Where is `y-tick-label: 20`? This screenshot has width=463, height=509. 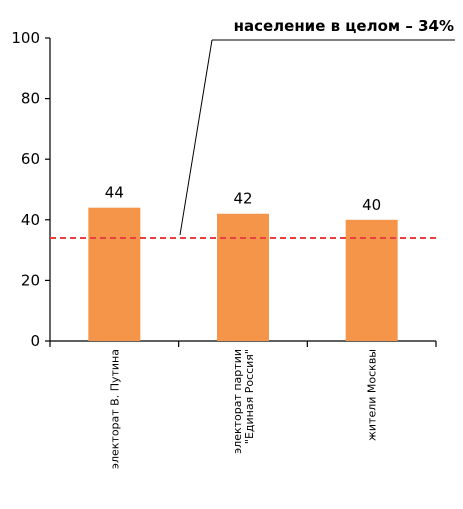 y-tick-label: 20 is located at coordinates (30, 280).